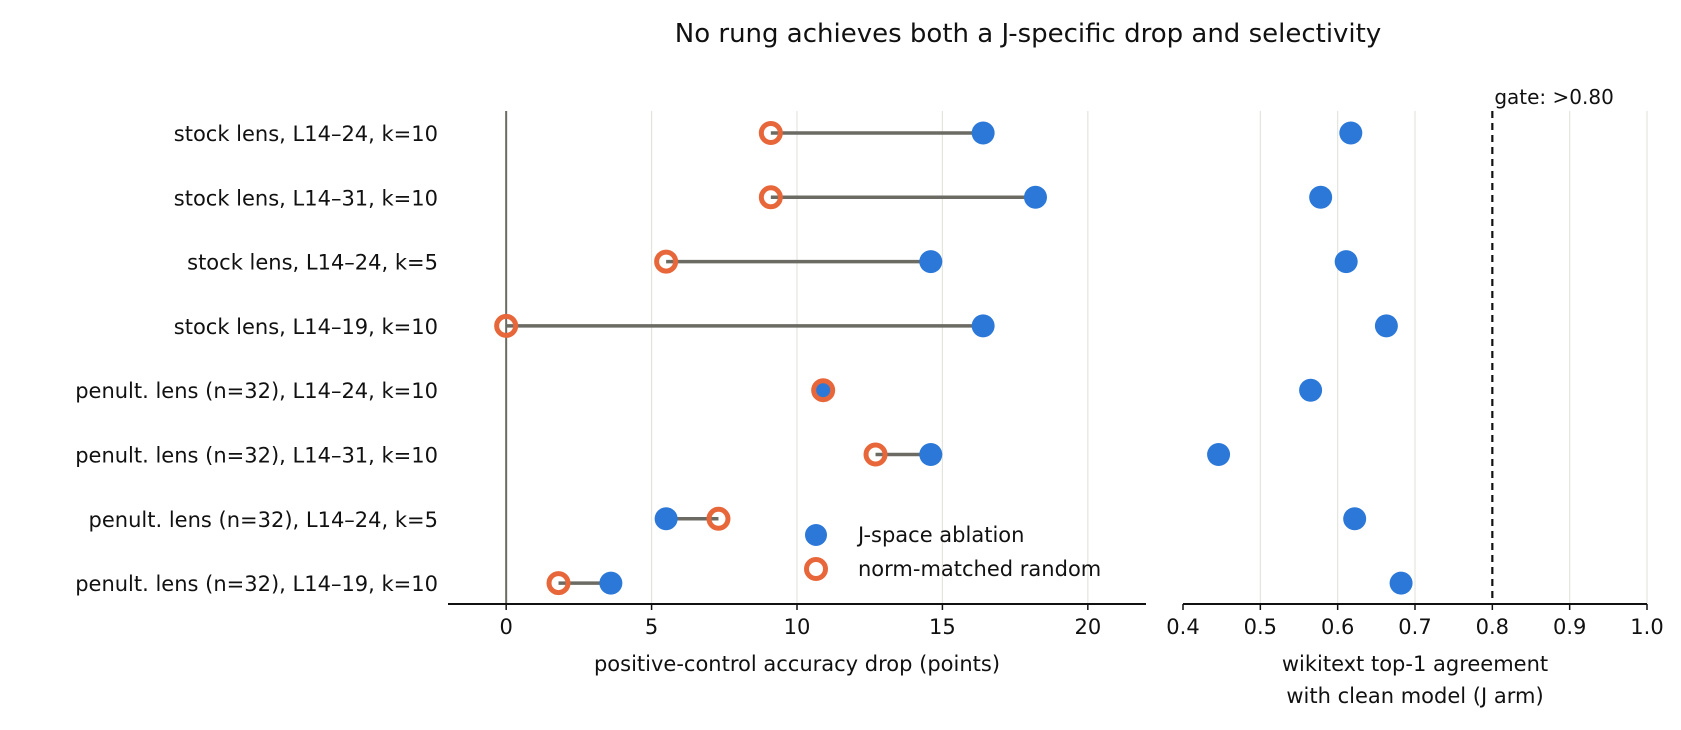  Describe the element at coordinates (306, 327) in the screenshot. I see `category-label: stock lens, L14–19, k=10` at that location.